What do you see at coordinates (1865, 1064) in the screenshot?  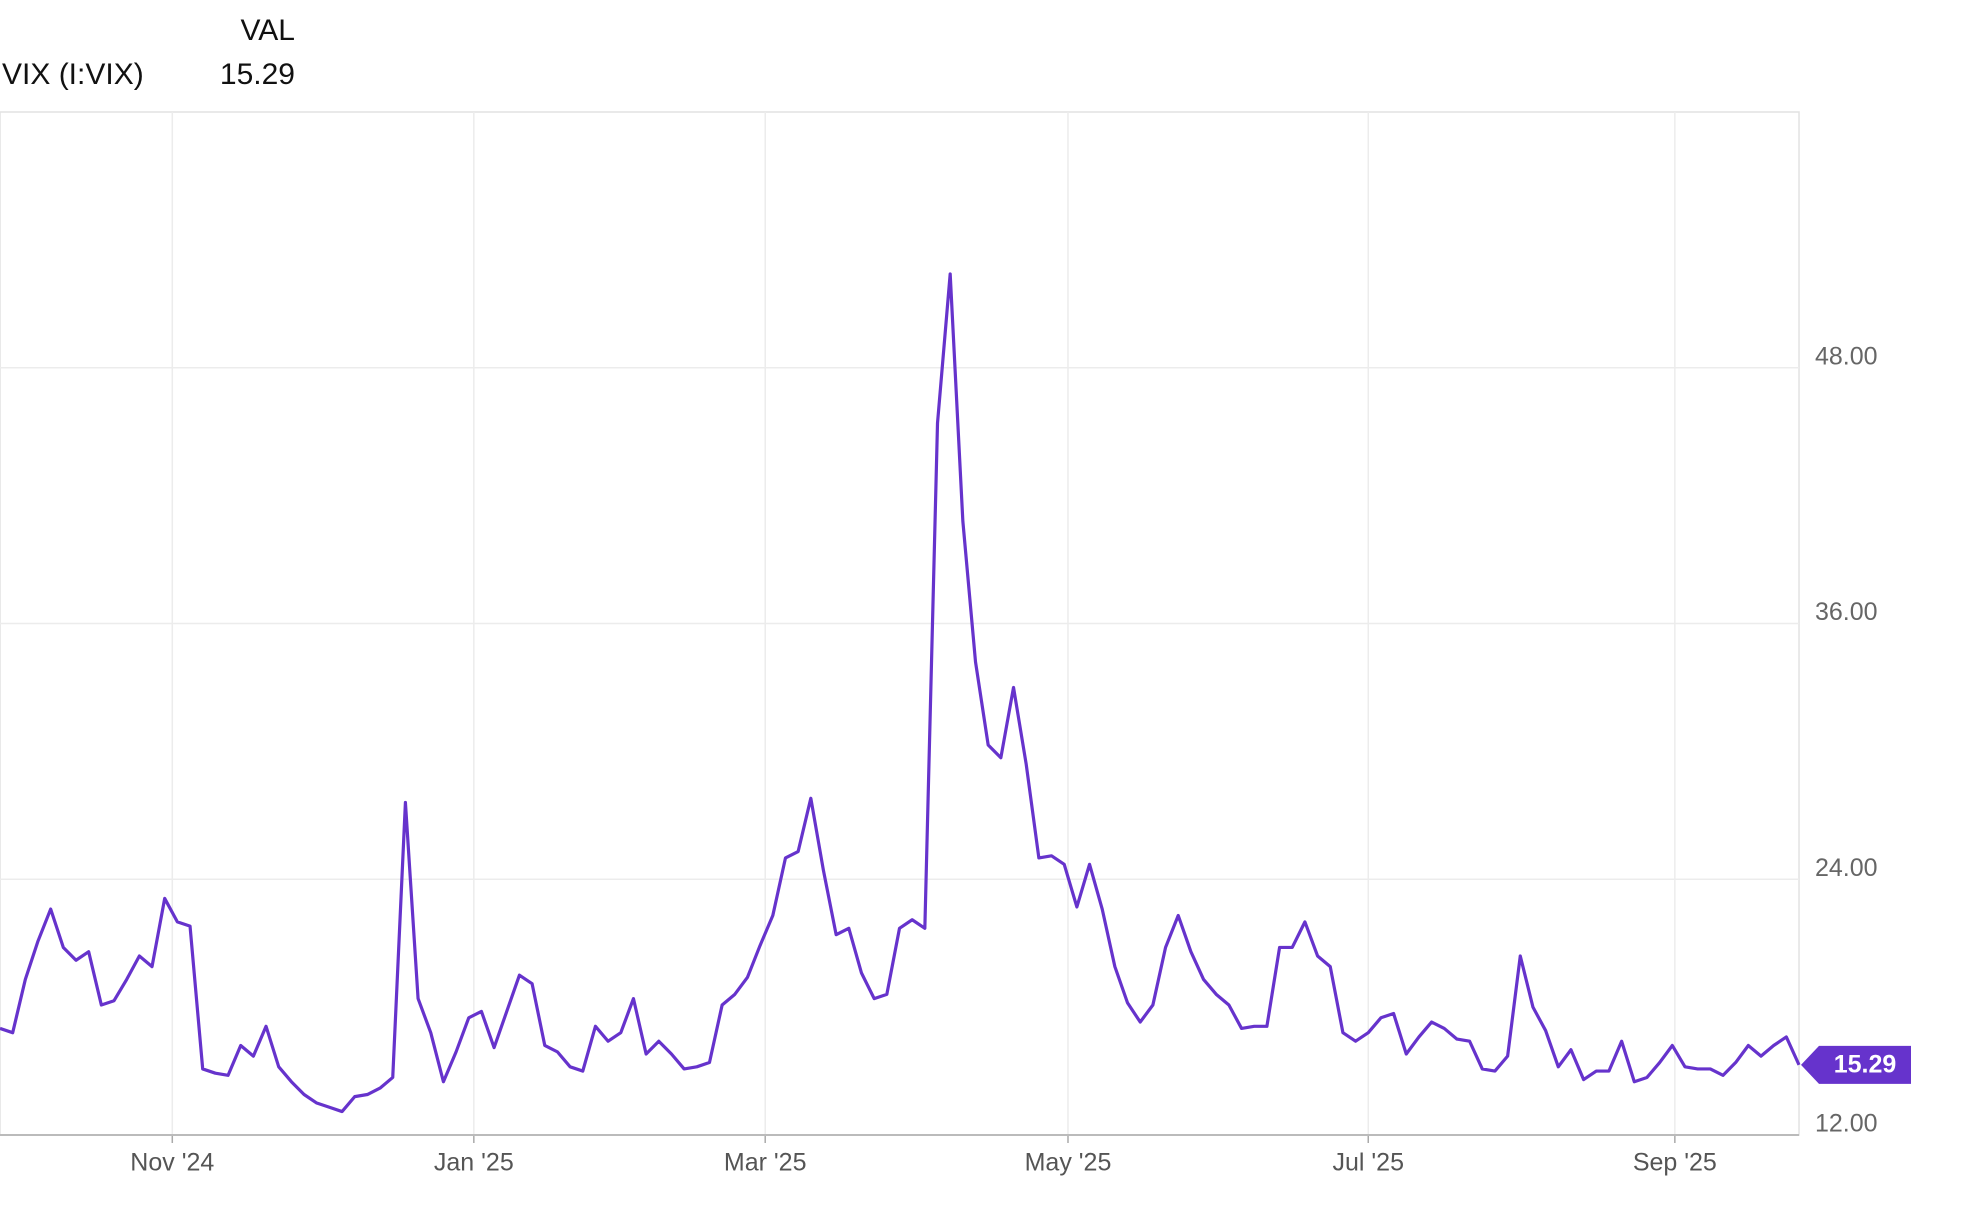 I see `last-value-label: 15.29` at bounding box center [1865, 1064].